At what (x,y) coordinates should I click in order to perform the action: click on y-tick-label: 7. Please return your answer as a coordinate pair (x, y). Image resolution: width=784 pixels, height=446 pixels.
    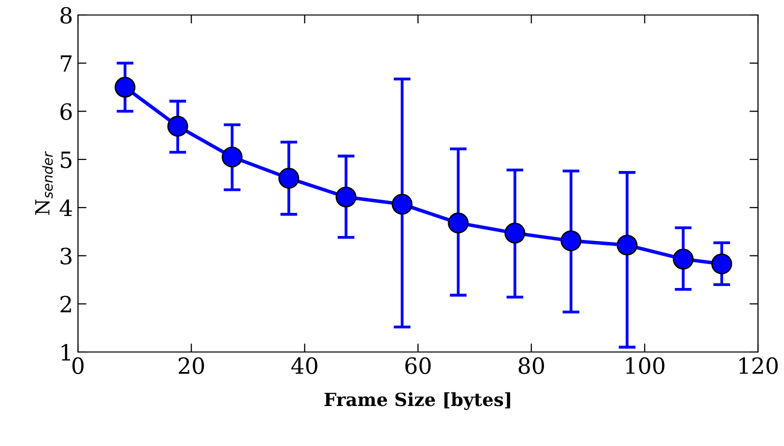
    Looking at the image, I should click on (66, 63).